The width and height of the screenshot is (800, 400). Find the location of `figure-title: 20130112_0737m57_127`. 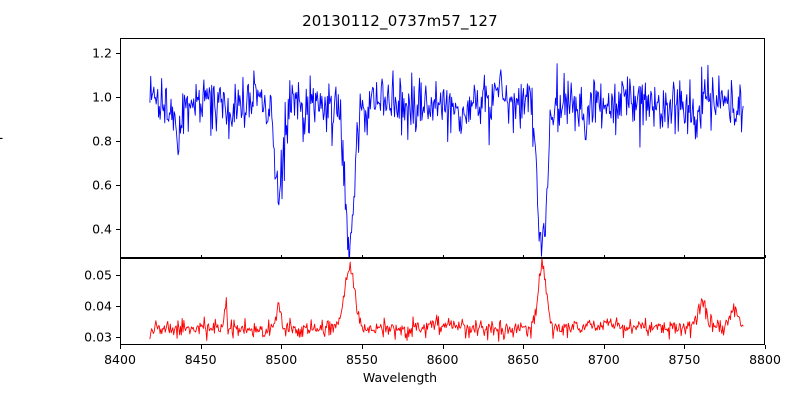

figure-title: 20130112_0737m57_127 is located at coordinates (400, 21).